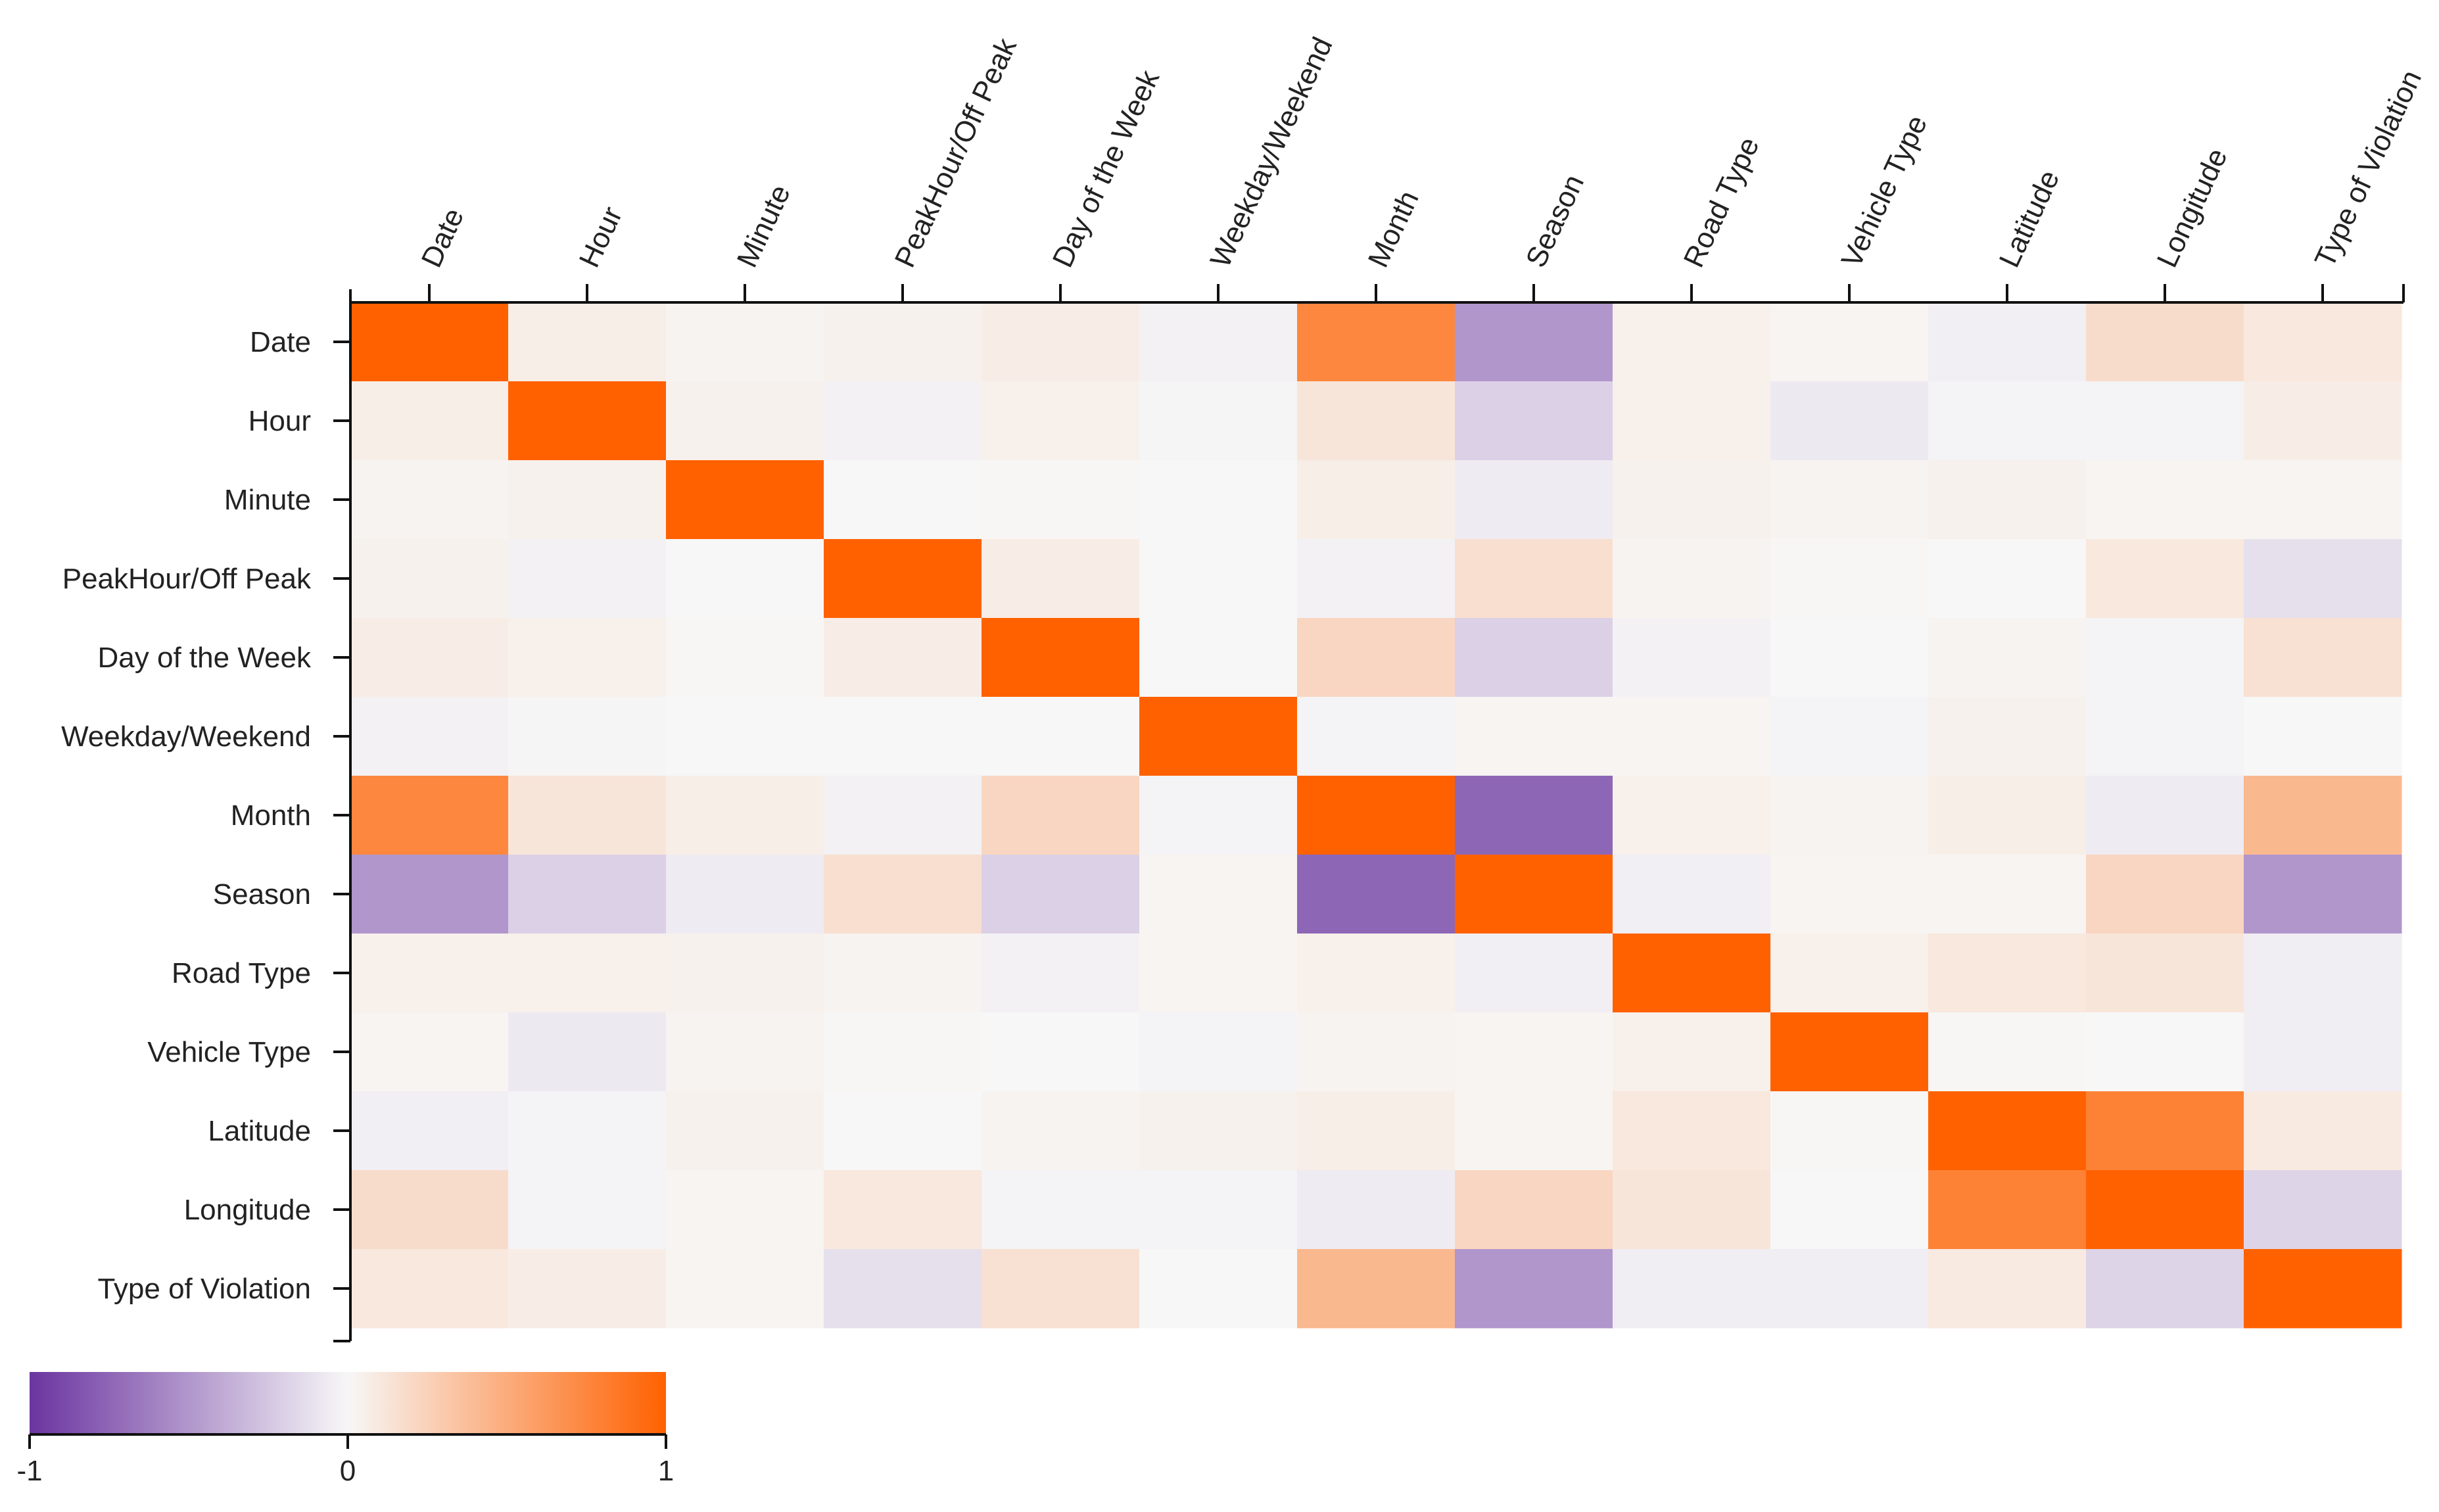 Image resolution: width=2439 pixels, height=1512 pixels. Describe the element at coordinates (903, 1289) in the screenshot. I see `heatmap-cell-type-of-violation-x-peakhour-off-peak` at that location.